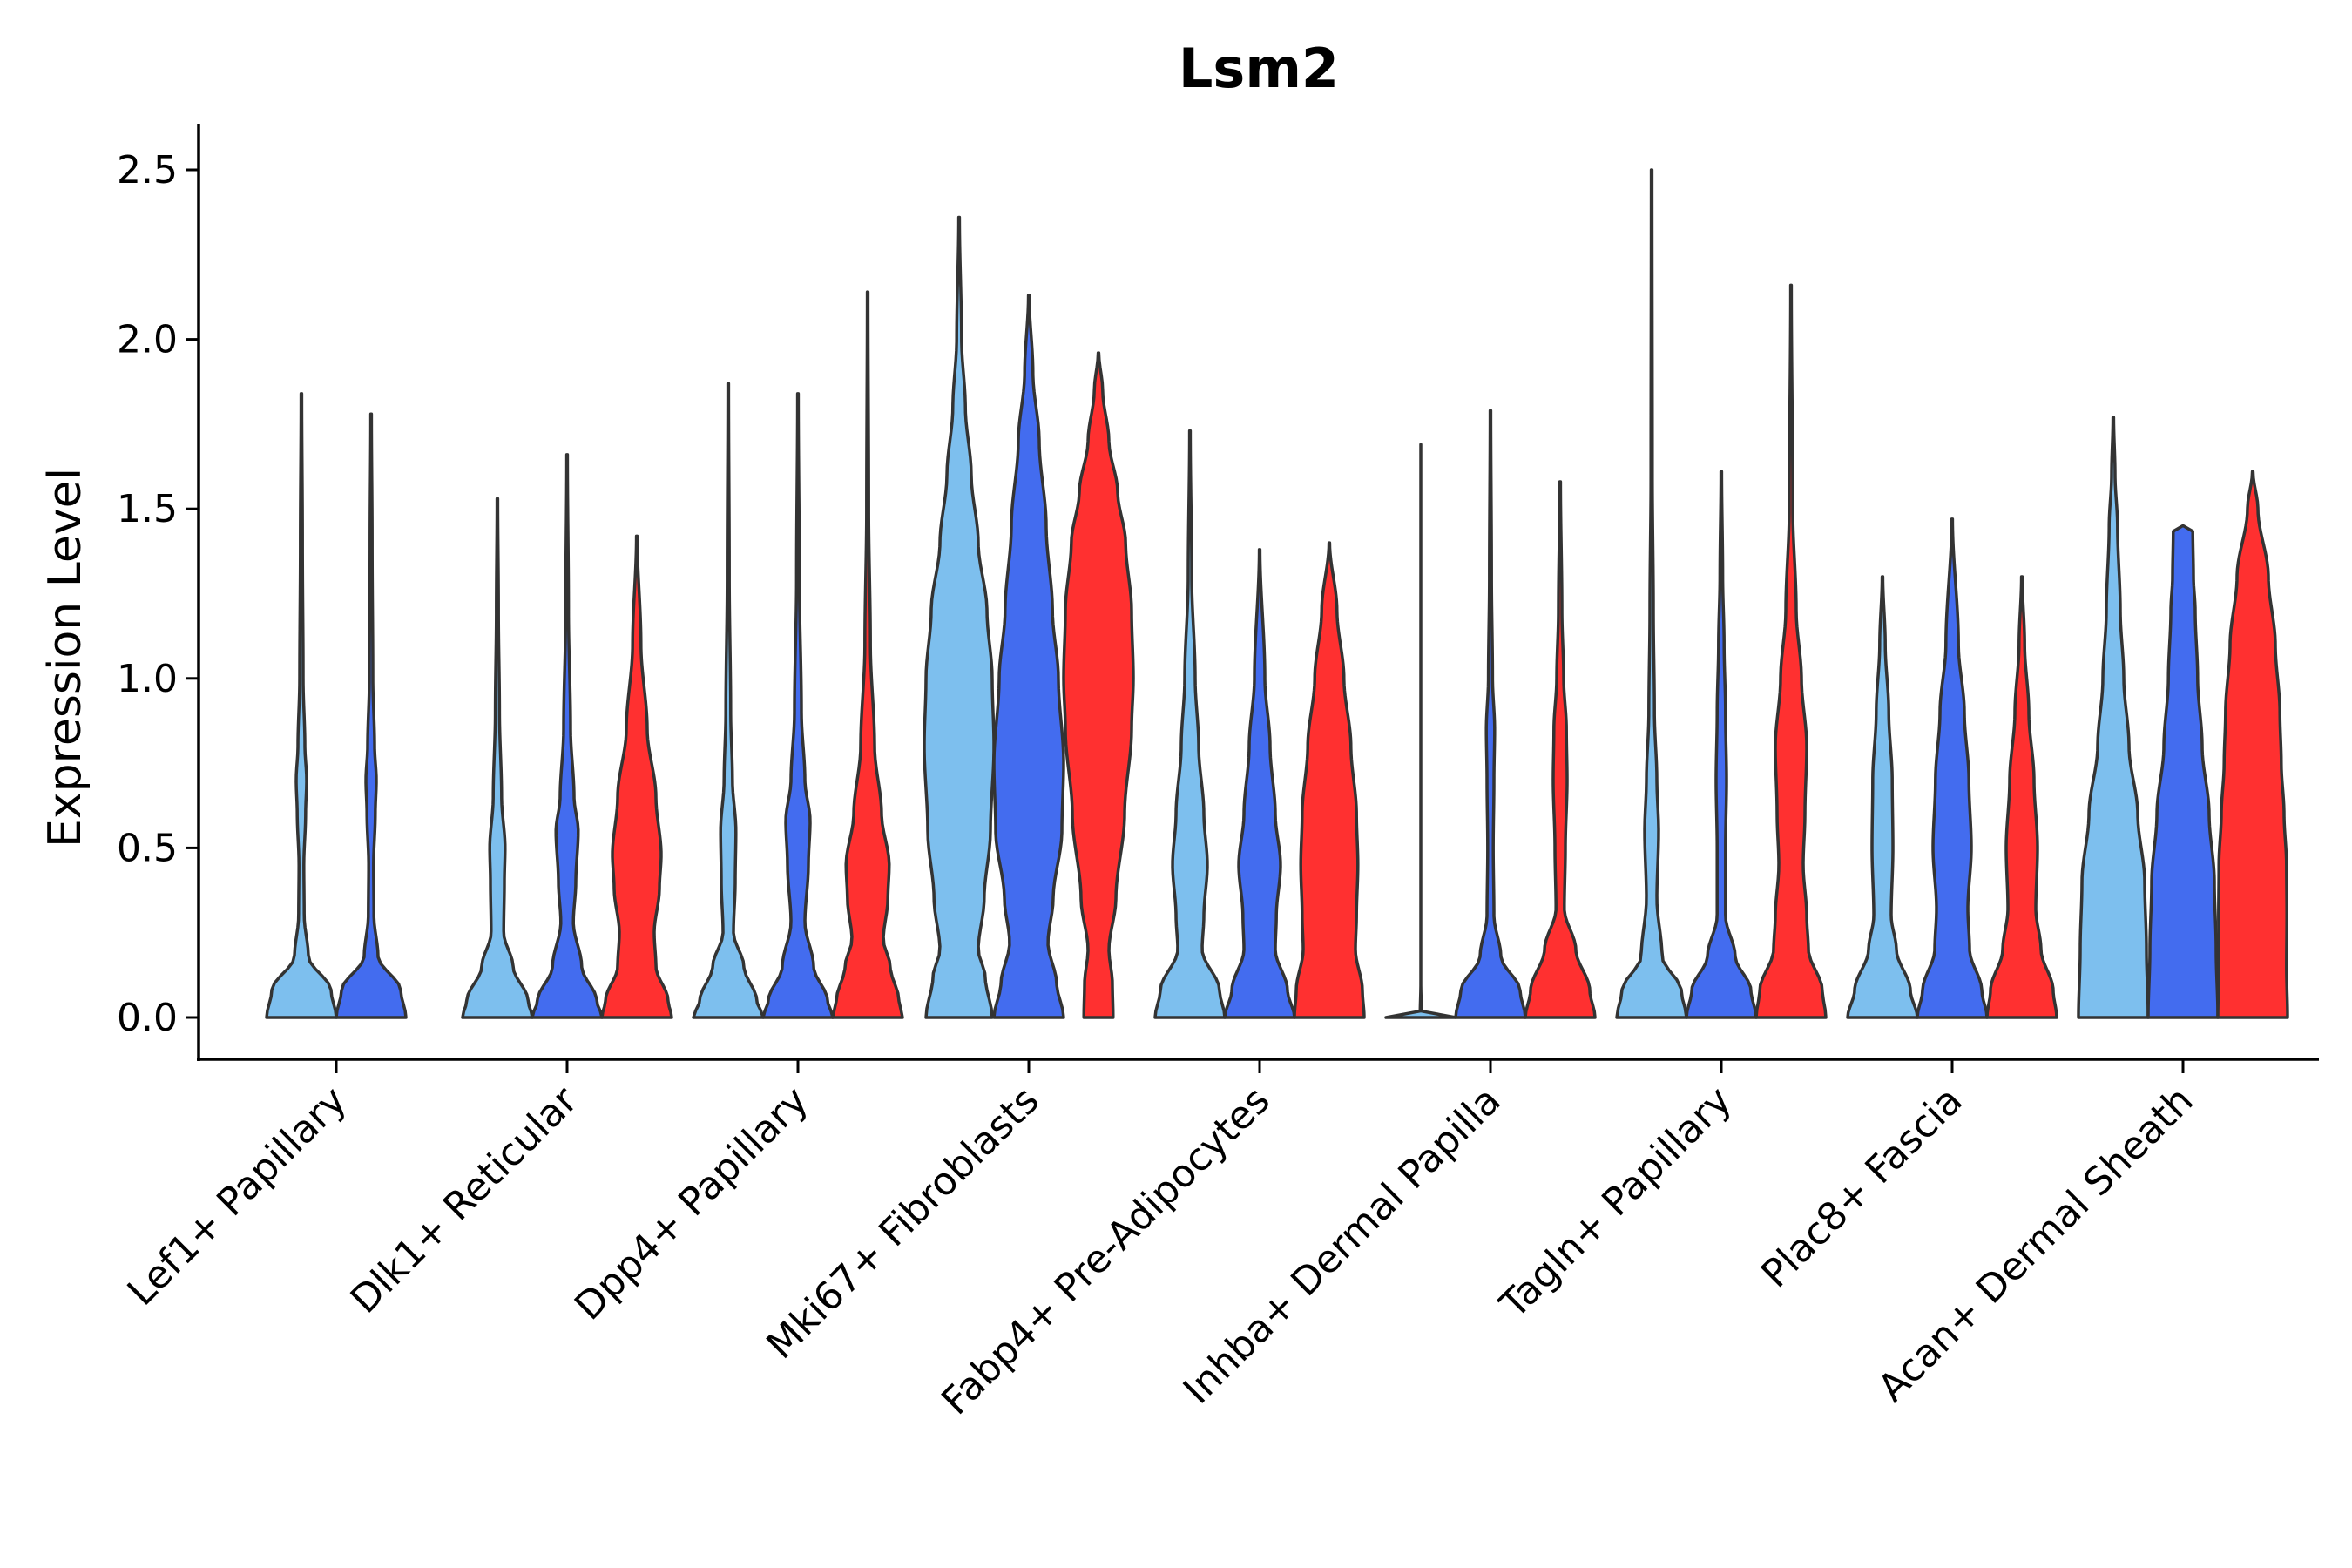 This screenshot has width=2352, height=1568. Describe the element at coordinates (158, 594) in the screenshot. I see `y-ticks: 0.0 0.5 1.0 1.5 2.0 2.5` at that location.